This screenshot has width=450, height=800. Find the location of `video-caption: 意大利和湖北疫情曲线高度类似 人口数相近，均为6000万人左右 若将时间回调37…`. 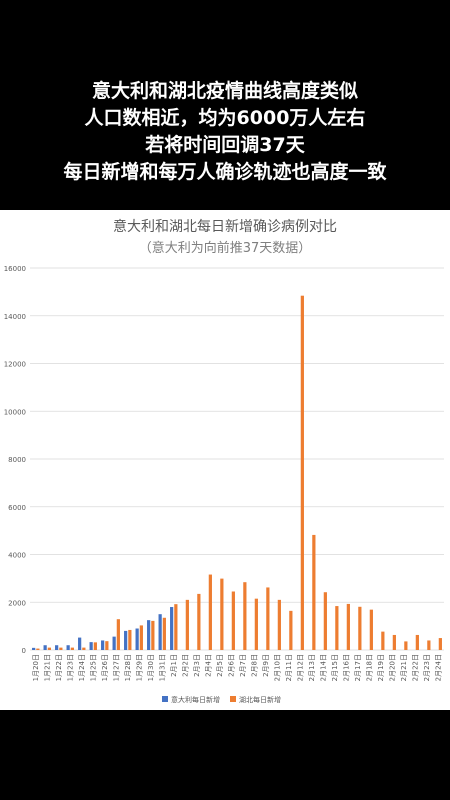

video-caption: 意大利和湖北疫情曲线高度类似 人口数相近，均为6000万人左右 若将时间回调37… is located at coordinates (225, 132).